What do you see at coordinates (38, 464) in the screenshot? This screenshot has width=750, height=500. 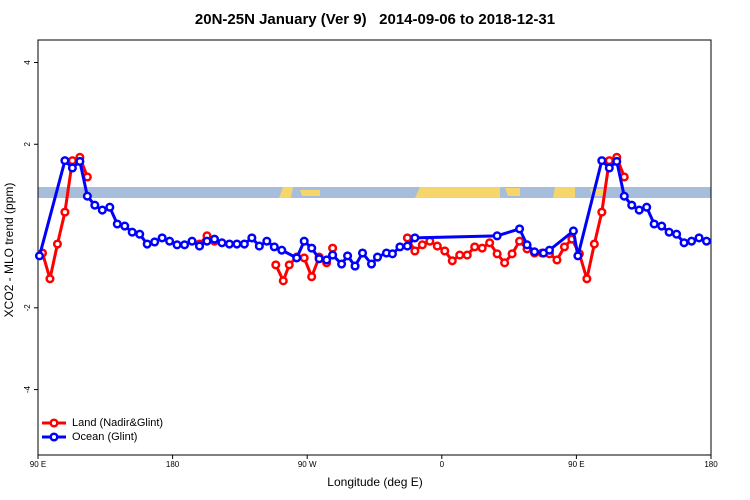 I see `x-tick-label: 90 E` at bounding box center [38, 464].